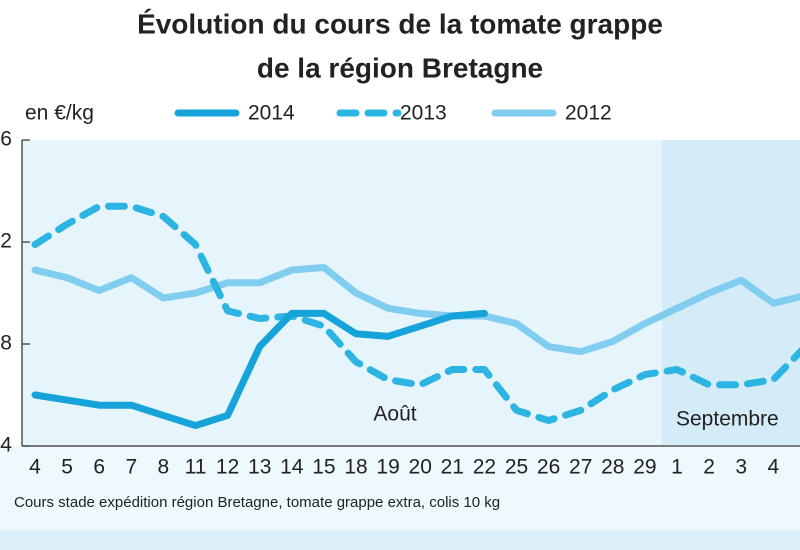 This screenshot has width=800, height=550. What do you see at coordinates (394, 414) in the screenshot?
I see `annotation: Août` at bounding box center [394, 414].